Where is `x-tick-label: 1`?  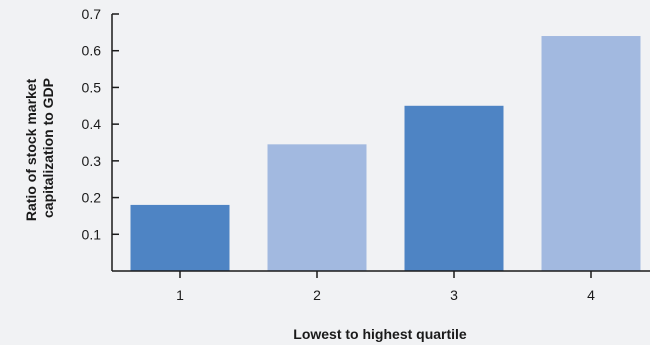 x-tick-label: 1 is located at coordinates (180, 295).